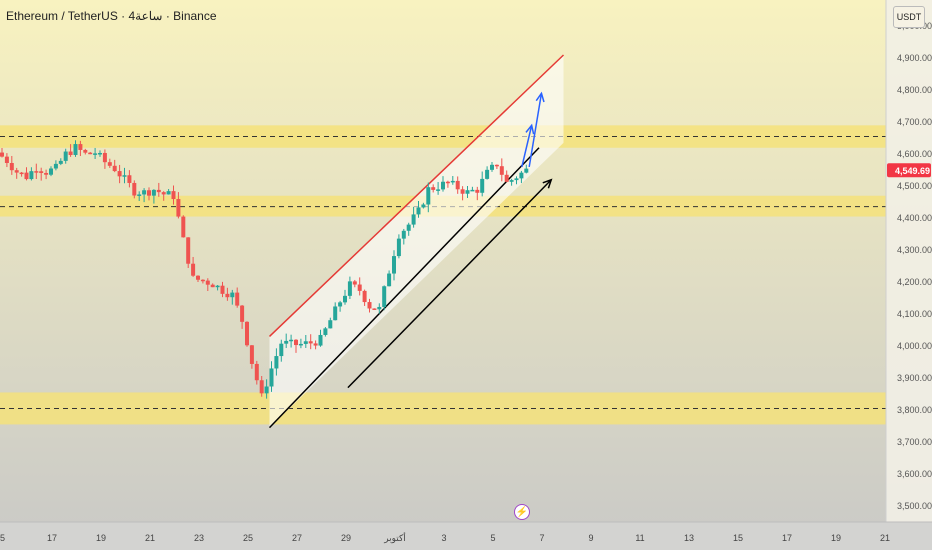  I want to click on x-tick-label: 25, so click(248, 538).